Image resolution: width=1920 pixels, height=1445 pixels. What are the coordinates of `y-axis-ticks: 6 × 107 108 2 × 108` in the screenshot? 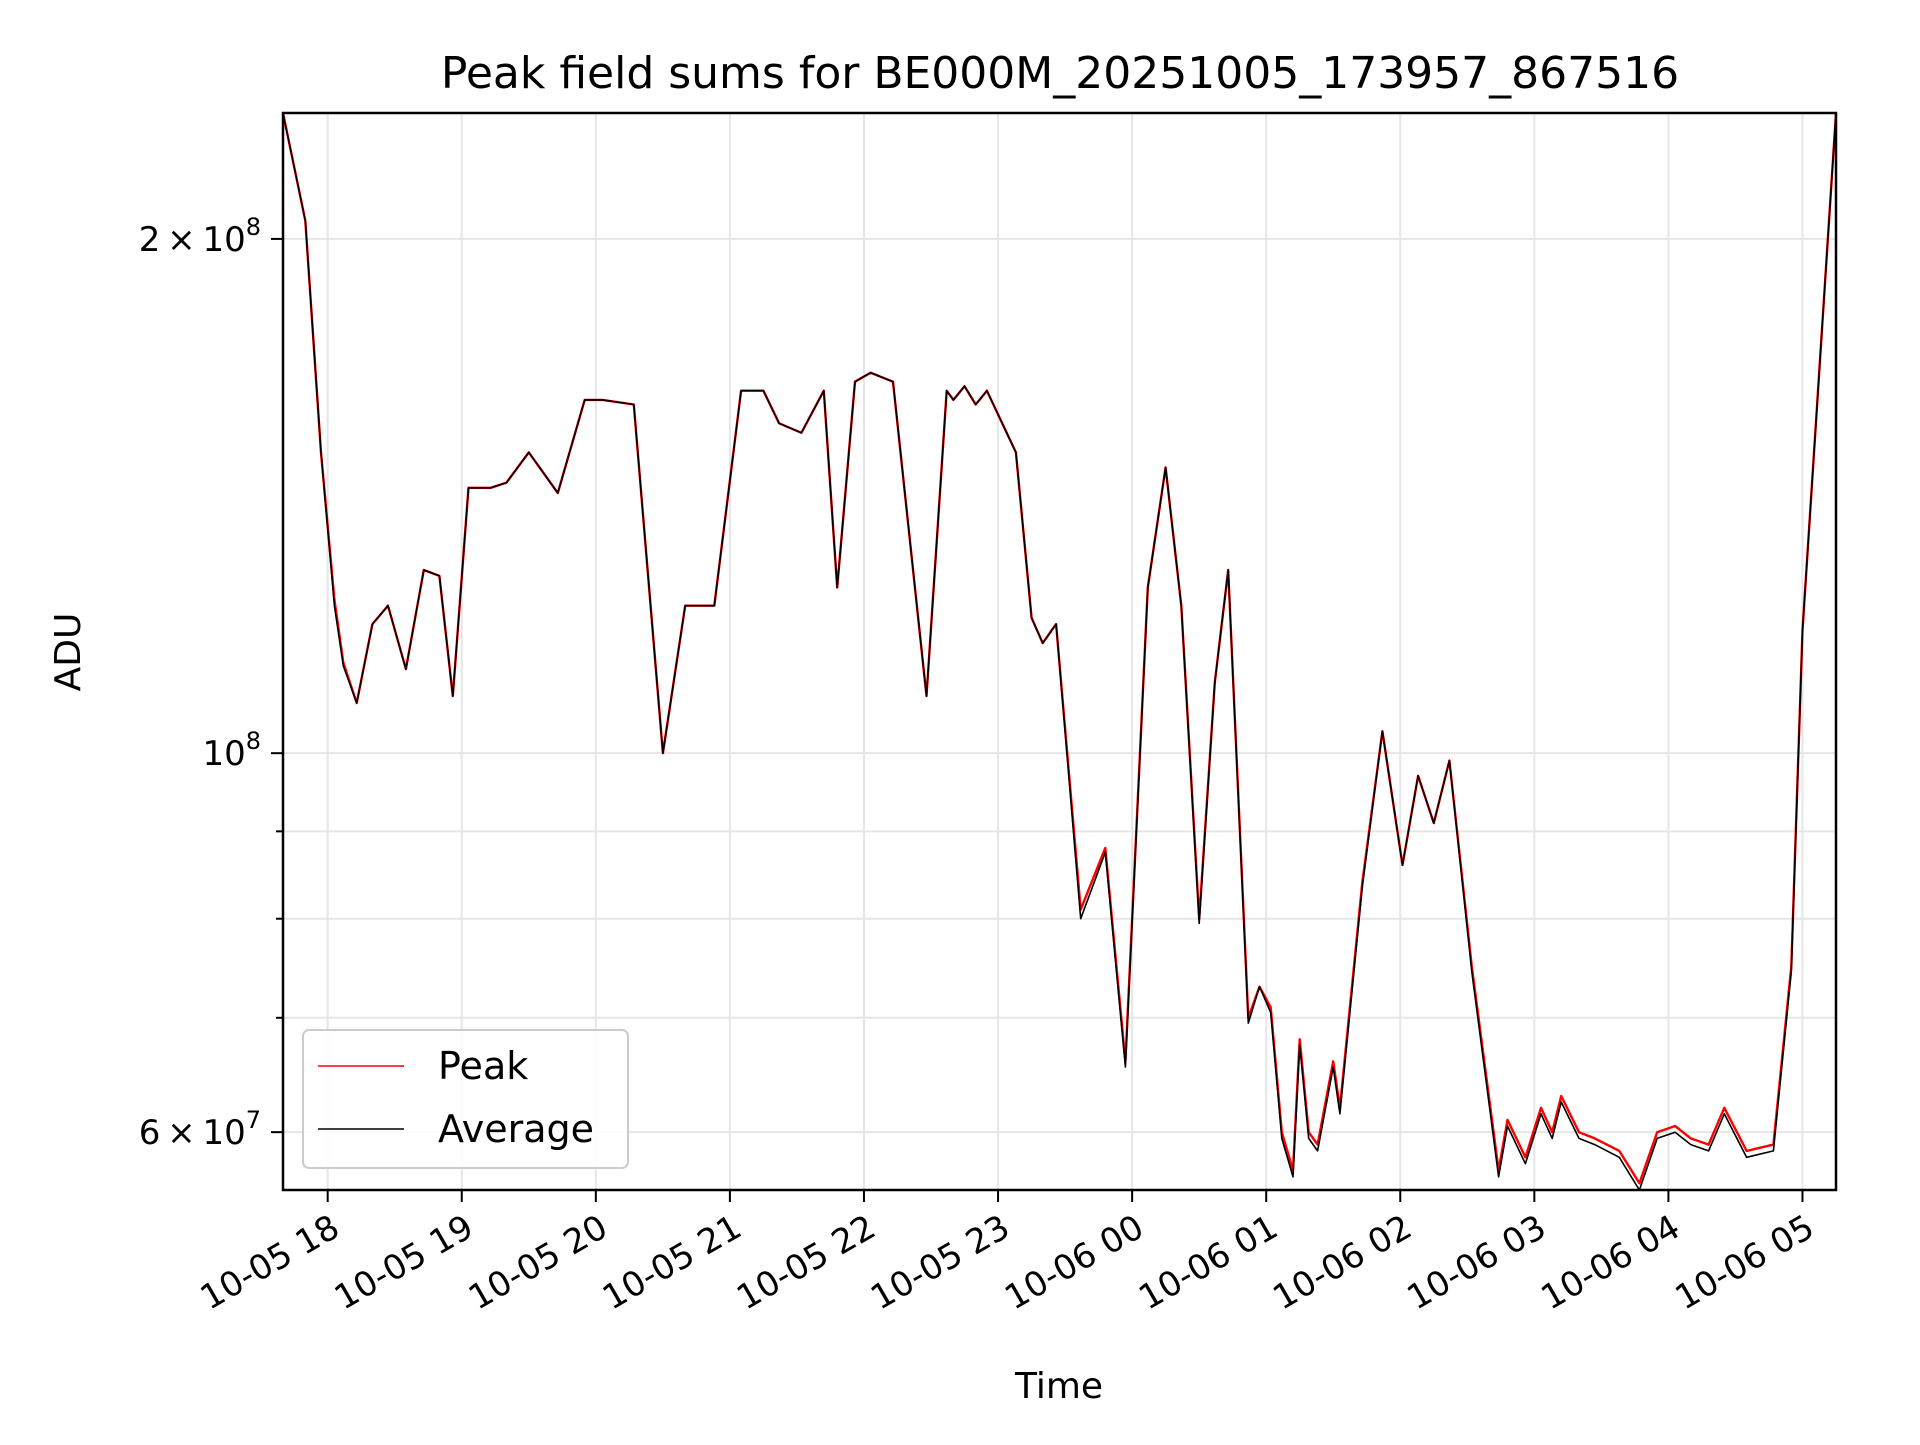 It's located at (211, 683).